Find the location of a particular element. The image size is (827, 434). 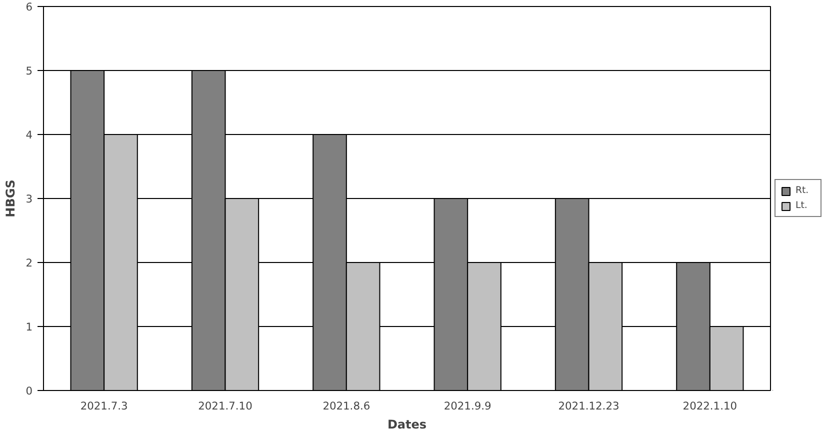

y-tick-label: 6 is located at coordinates (29, 7).